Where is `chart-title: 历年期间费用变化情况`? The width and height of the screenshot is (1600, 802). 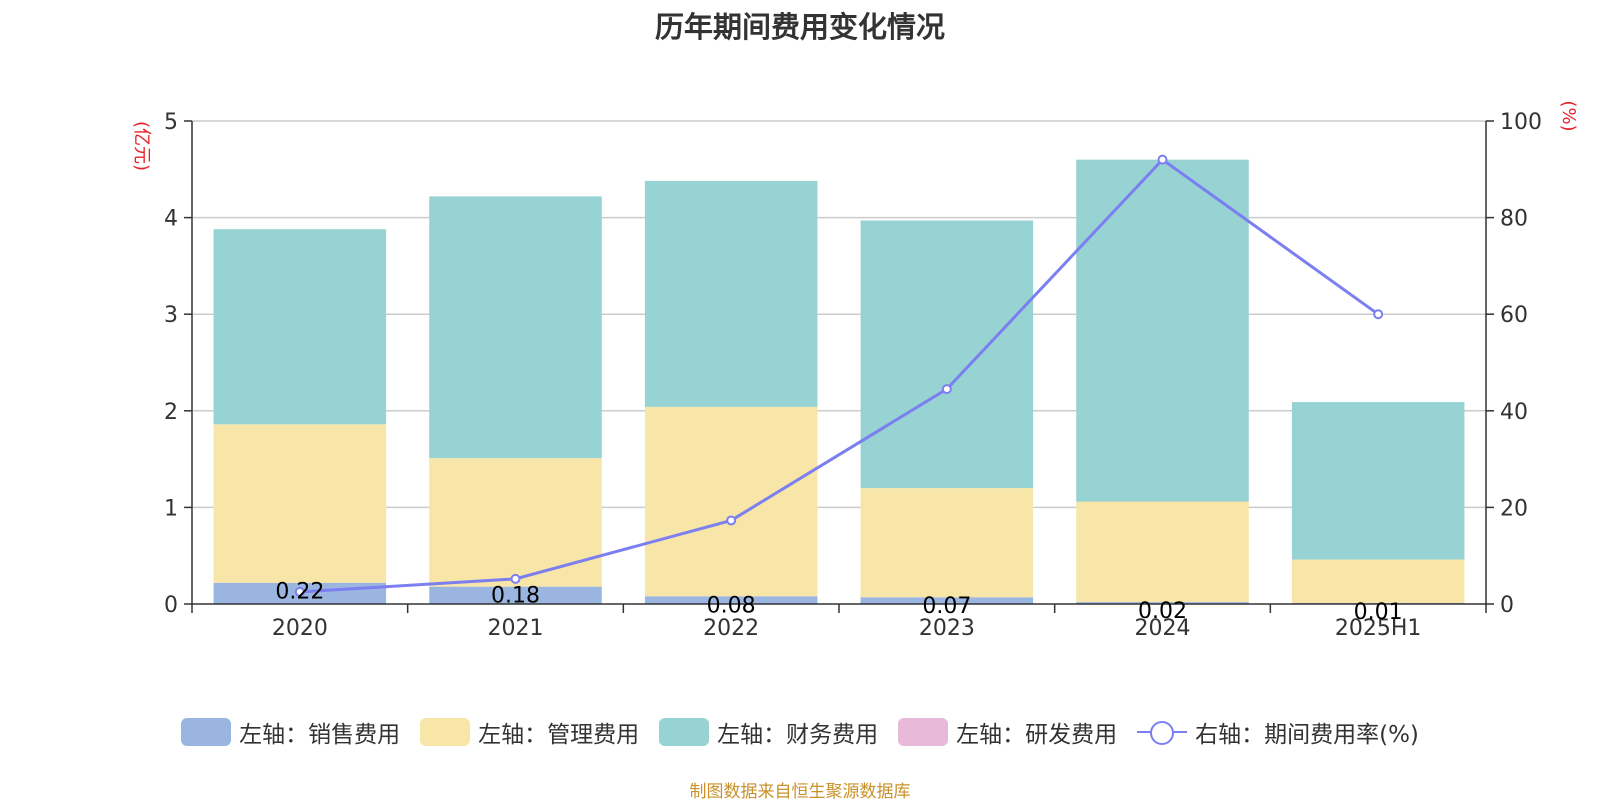 chart-title: 历年期间费用变化情况 is located at coordinates (799, 27).